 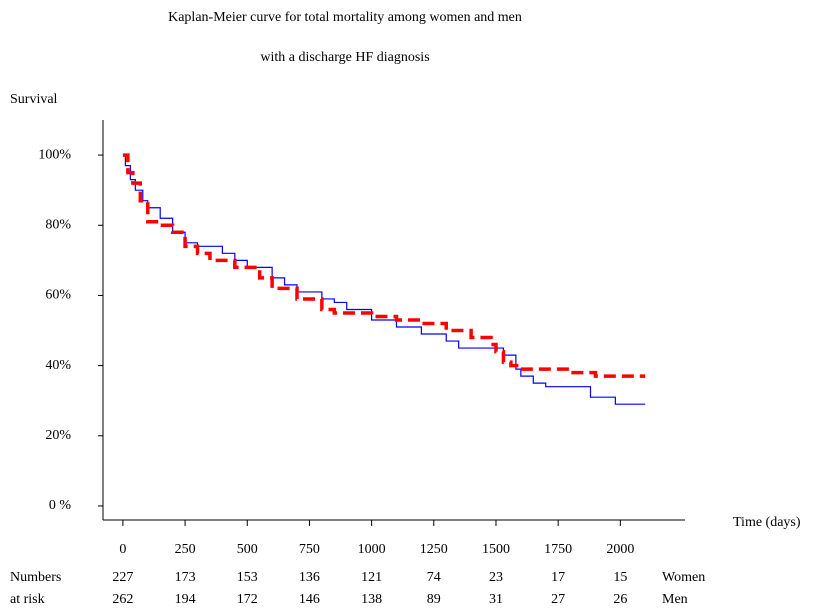 What do you see at coordinates (558, 549) in the screenshot?
I see `x-tick-label: 1750` at bounding box center [558, 549].